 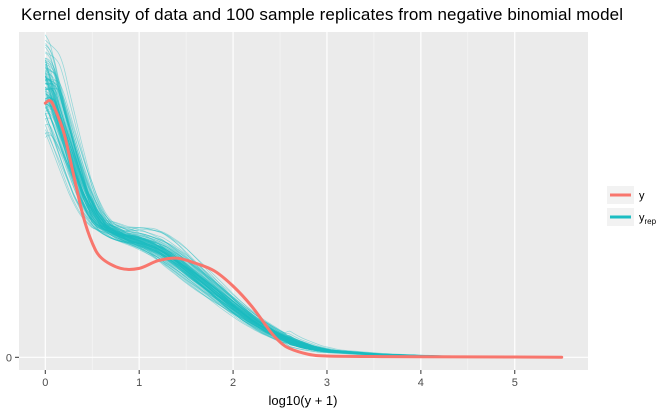 I want to click on legend-label-yrep-sub: rep, so click(x=651, y=221).